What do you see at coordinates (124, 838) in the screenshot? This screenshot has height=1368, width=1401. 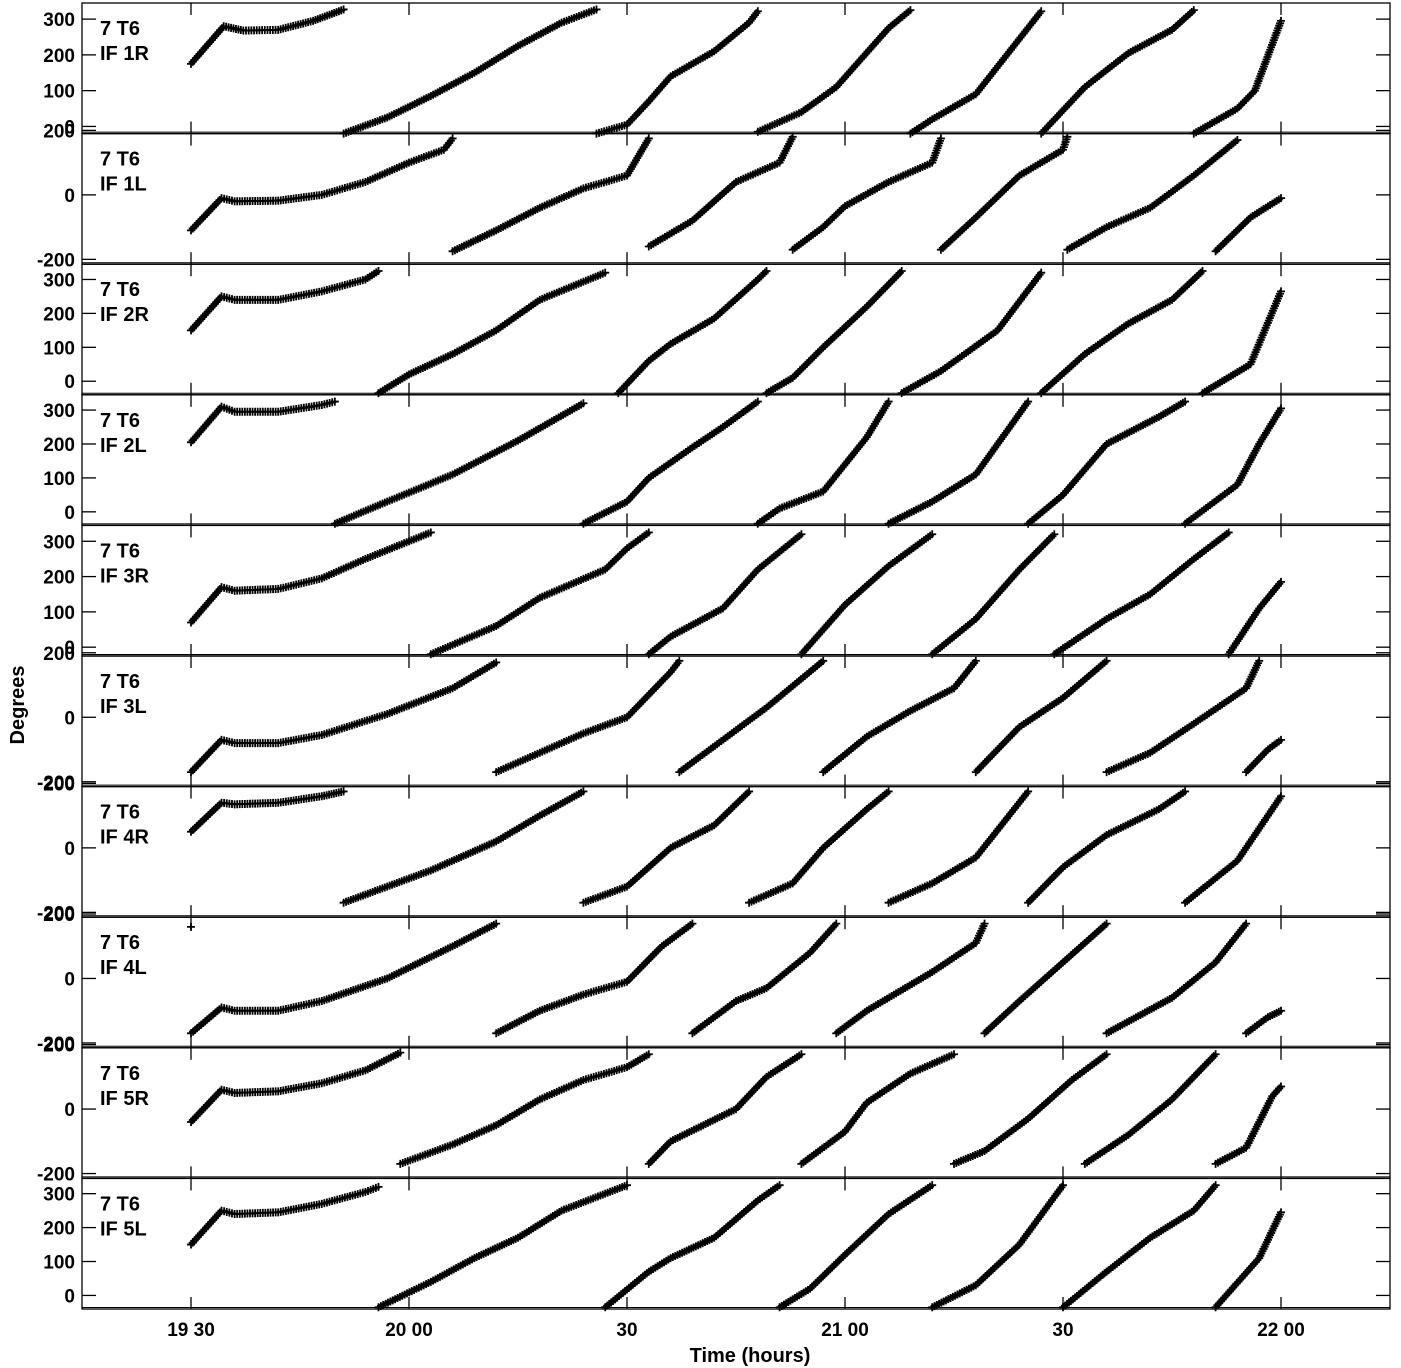 I see `panel-if-label: IF 4R` at bounding box center [124, 838].